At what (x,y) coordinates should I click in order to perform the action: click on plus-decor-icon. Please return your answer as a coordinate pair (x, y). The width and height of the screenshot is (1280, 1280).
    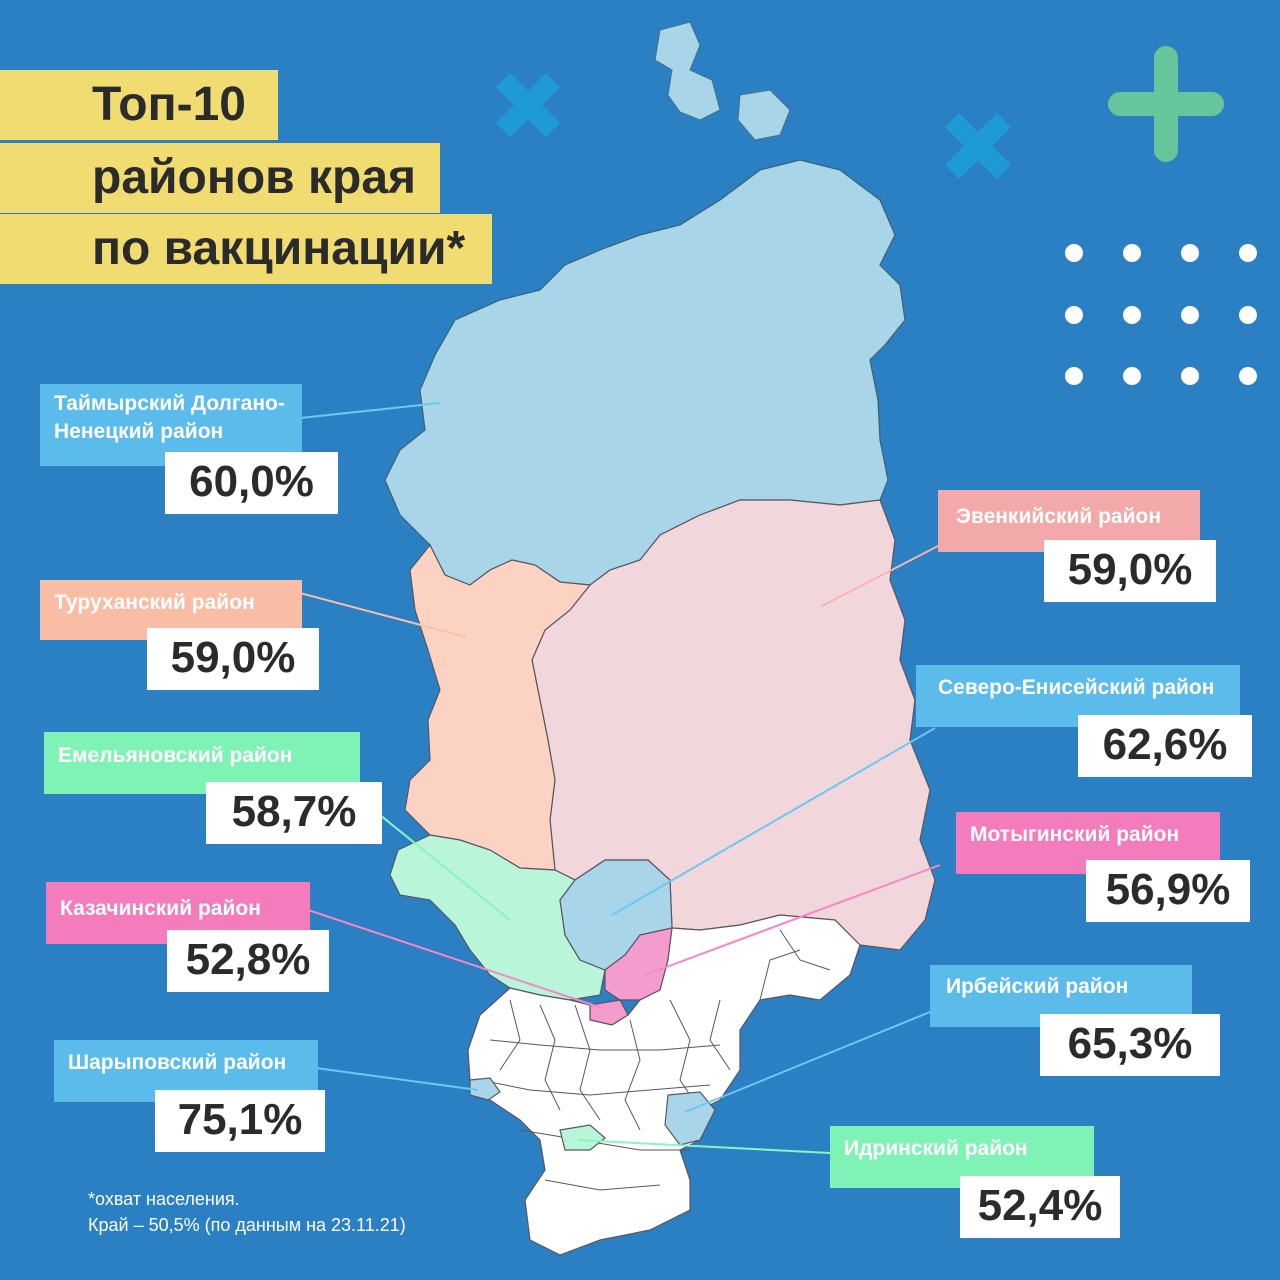
    Looking at the image, I should click on (1166, 104).